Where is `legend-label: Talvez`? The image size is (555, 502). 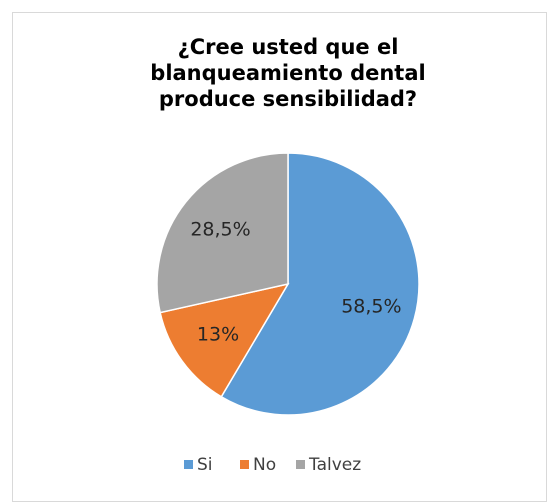
legend-label: Talvez is located at coordinates (334, 465).